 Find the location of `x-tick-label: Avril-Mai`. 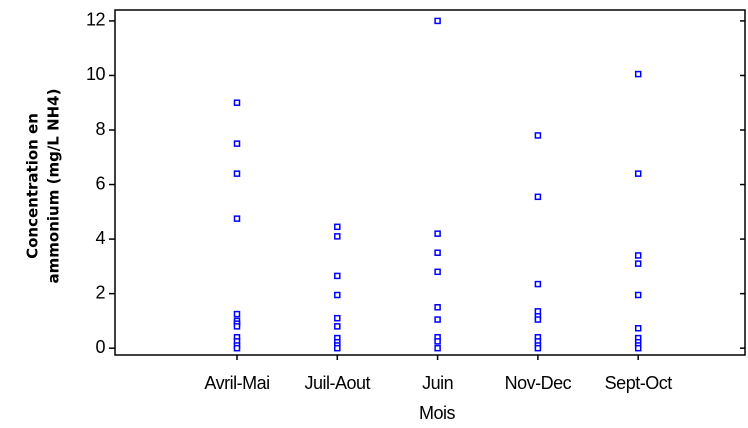

x-tick-label: Avril-Mai is located at coordinates (236, 383).